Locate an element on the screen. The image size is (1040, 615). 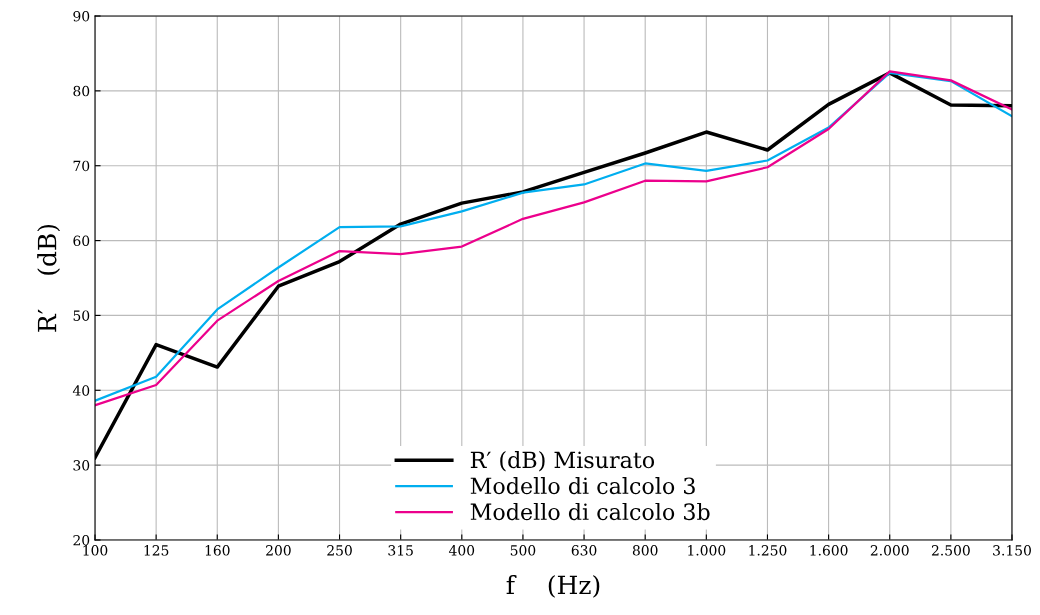
x-tick-label: 400 is located at coordinates (461, 550).